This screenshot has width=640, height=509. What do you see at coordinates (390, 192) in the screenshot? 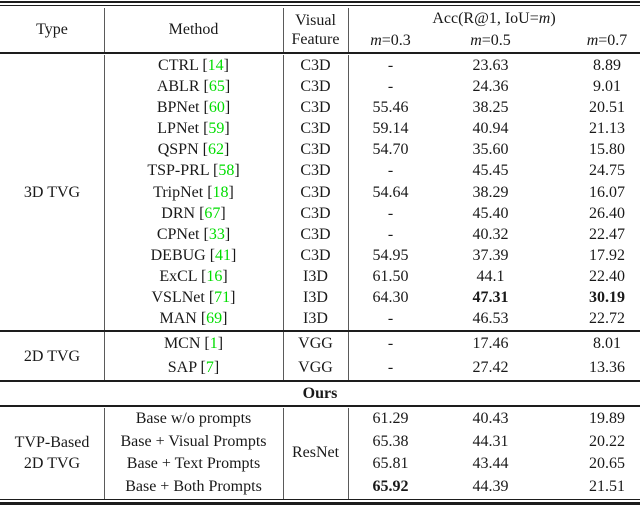
I see `acc-m03: 54.64` at bounding box center [390, 192].